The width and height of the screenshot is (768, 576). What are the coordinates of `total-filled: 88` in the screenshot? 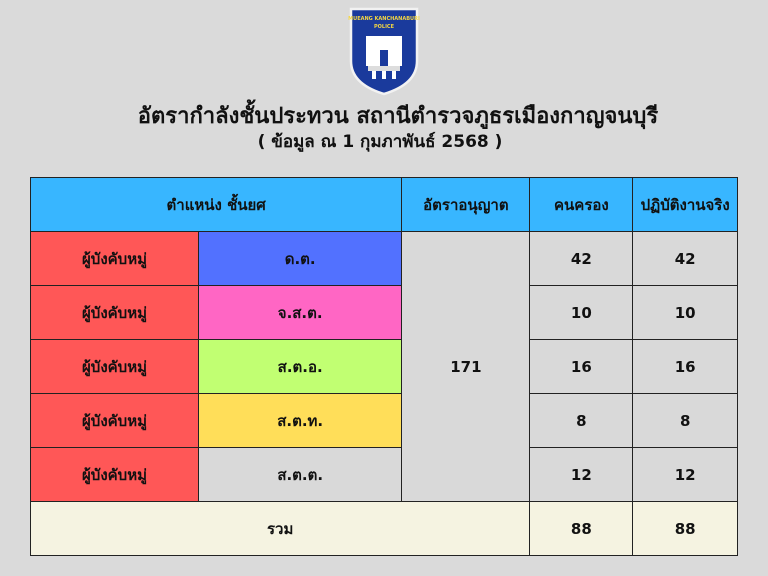 It's located at (581, 528).